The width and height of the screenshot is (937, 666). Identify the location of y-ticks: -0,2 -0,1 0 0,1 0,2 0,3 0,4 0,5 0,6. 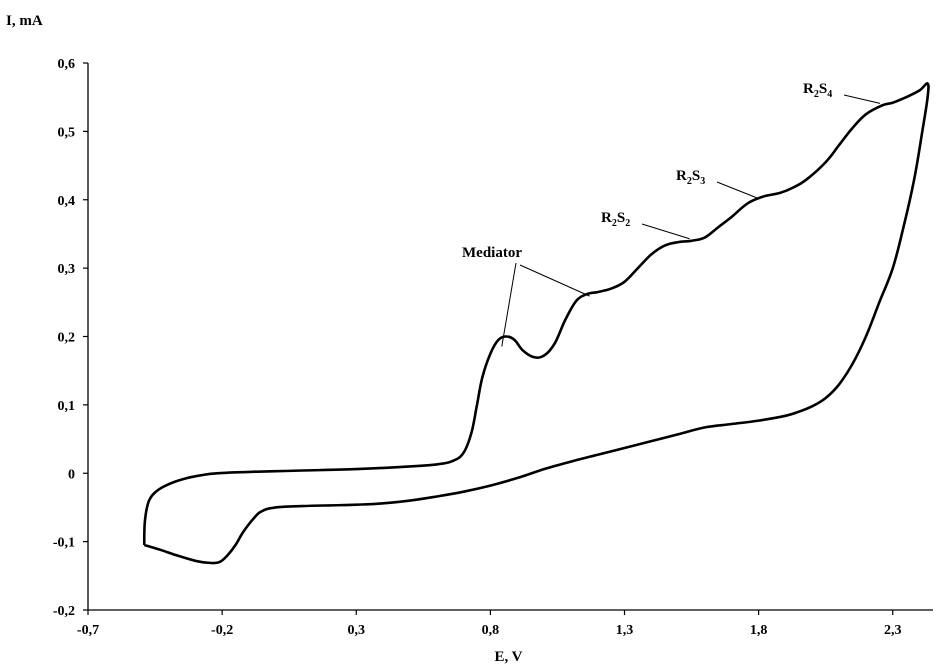
(70, 338).